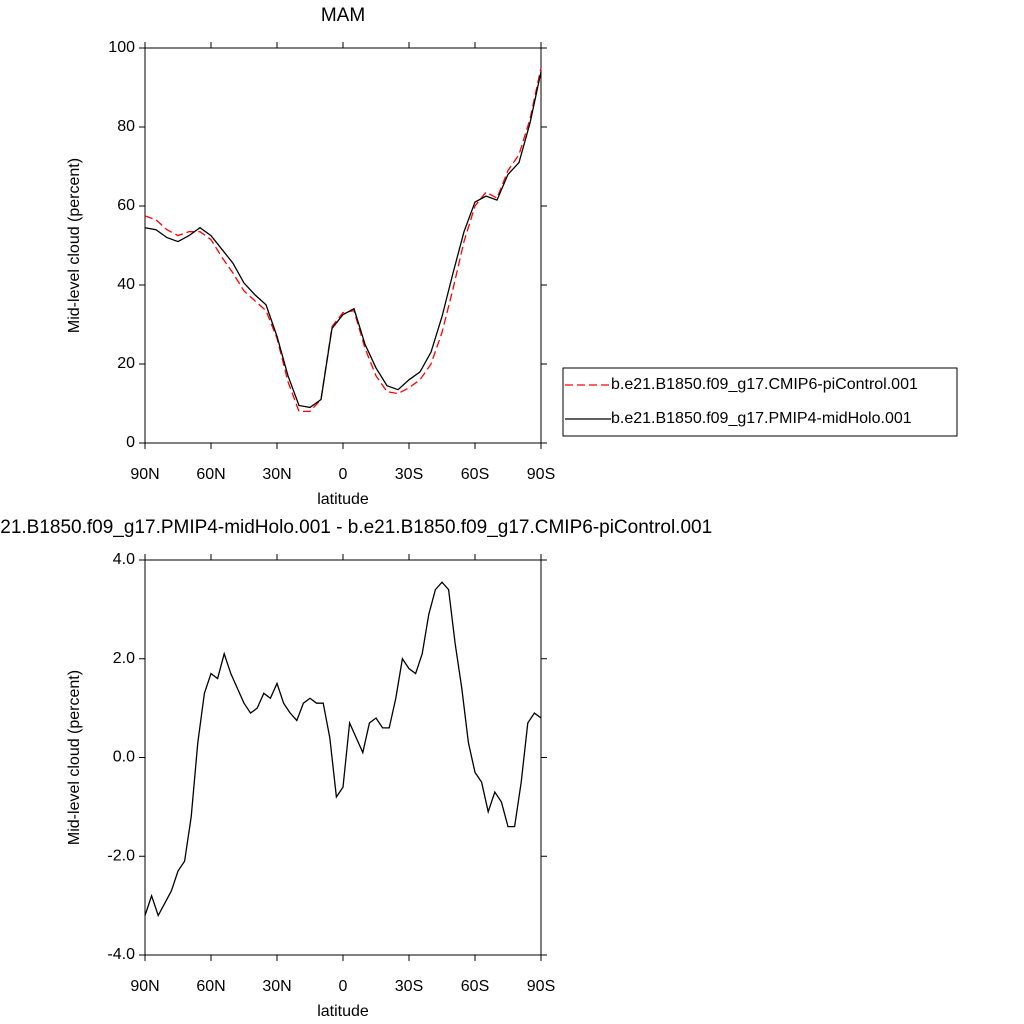 The width and height of the screenshot is (1024, 1024). Describe the element at coordinates (760, 402) in the screenshot. I see `legend-box` at that location.